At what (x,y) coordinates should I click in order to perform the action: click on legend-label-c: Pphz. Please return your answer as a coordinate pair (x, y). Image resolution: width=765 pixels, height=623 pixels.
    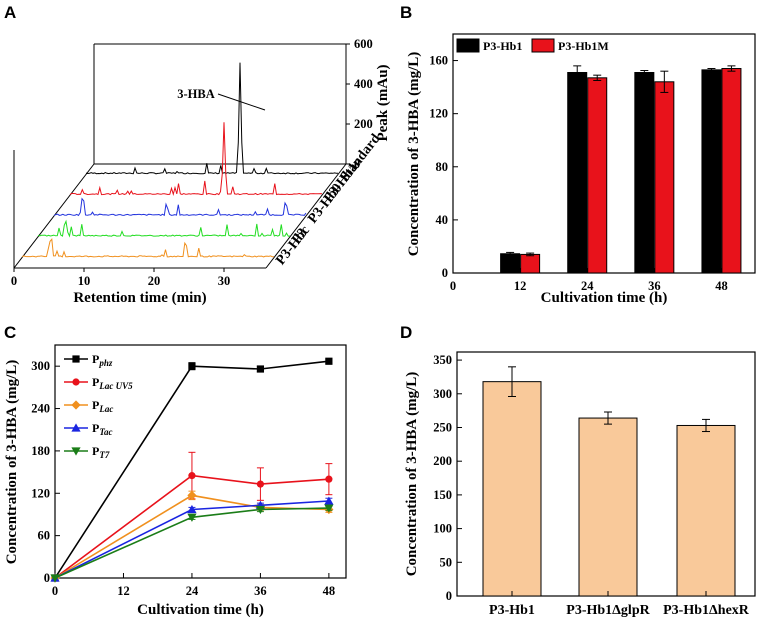
    Looking at the image, I should click on (102, 360).